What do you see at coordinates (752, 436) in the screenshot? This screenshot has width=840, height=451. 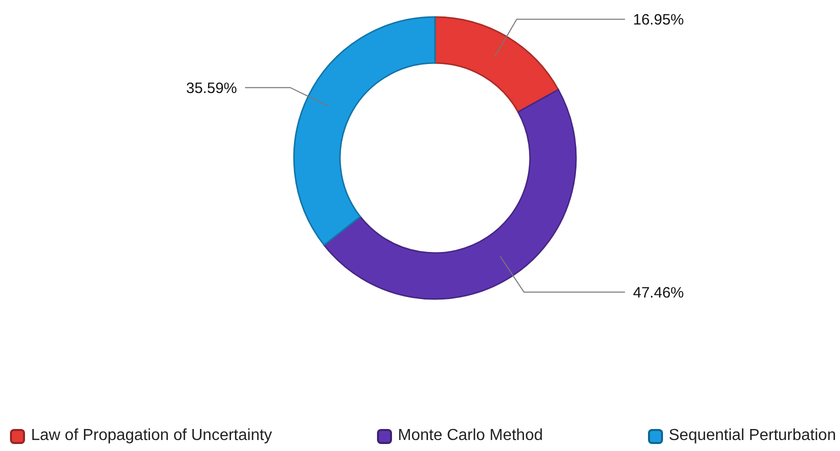 I see `legend-label: Sequential Perturbation` at bounding box center [752, 436].